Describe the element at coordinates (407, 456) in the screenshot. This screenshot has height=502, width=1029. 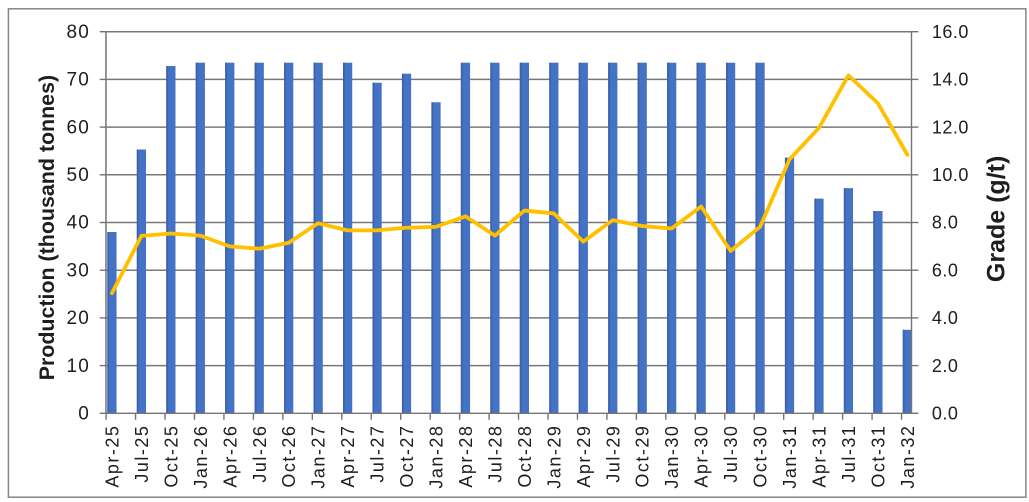
I see `svg-text: Oct-27` at that location.